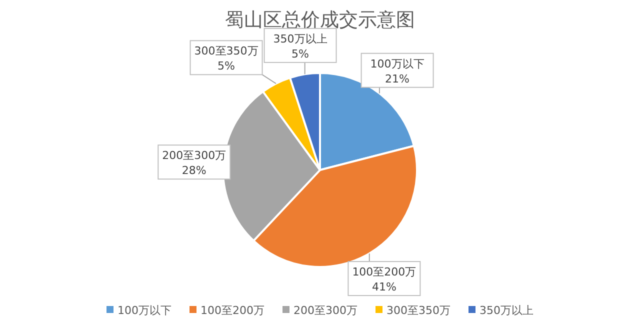 Image resolution: width=640 pixels, height=335 pixels. I want to click on slice-label: 200至300万, so click(194, 155).